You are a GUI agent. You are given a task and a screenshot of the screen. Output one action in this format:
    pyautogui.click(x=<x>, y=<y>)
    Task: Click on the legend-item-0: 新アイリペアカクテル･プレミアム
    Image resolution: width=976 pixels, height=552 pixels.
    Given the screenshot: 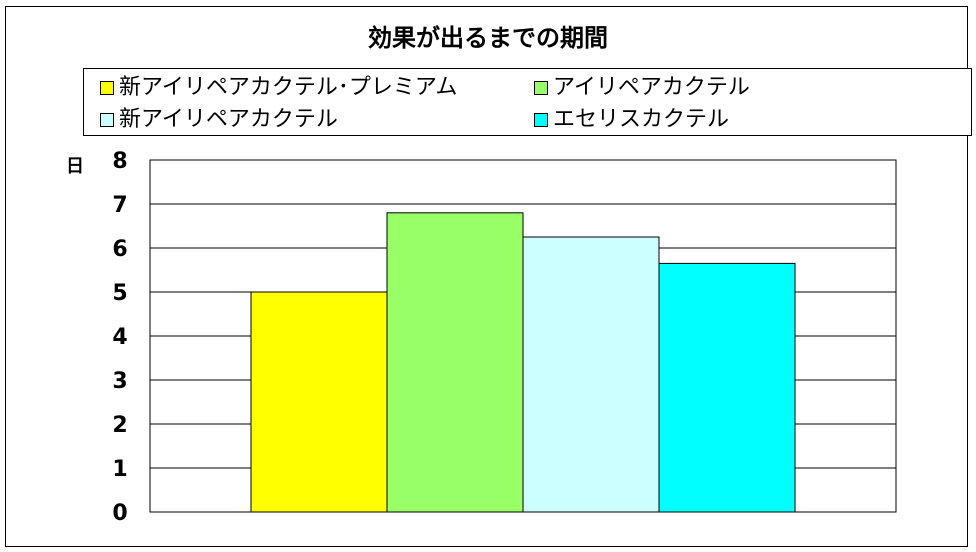 What is the action you would take?
    pyautogui.click(x=278, y=88)
    